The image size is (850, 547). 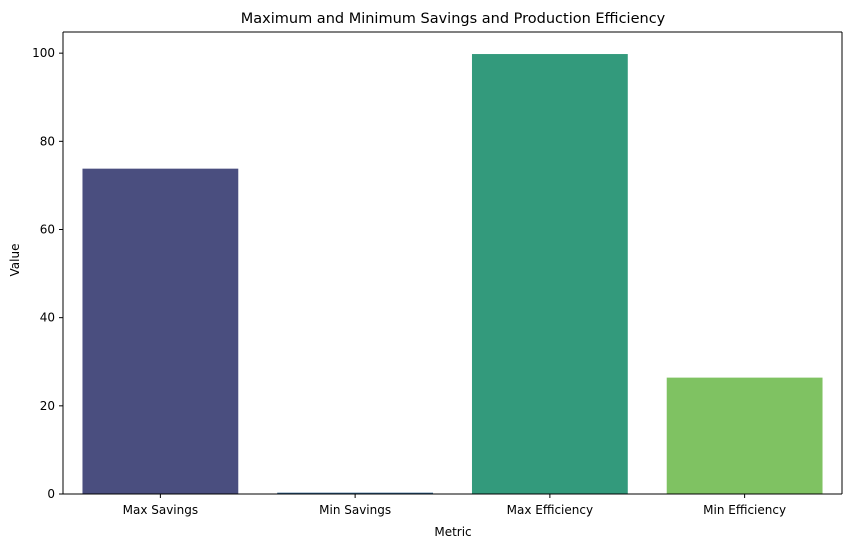 I want to click on y-tick-label: 100, so click(x=43, y=53).